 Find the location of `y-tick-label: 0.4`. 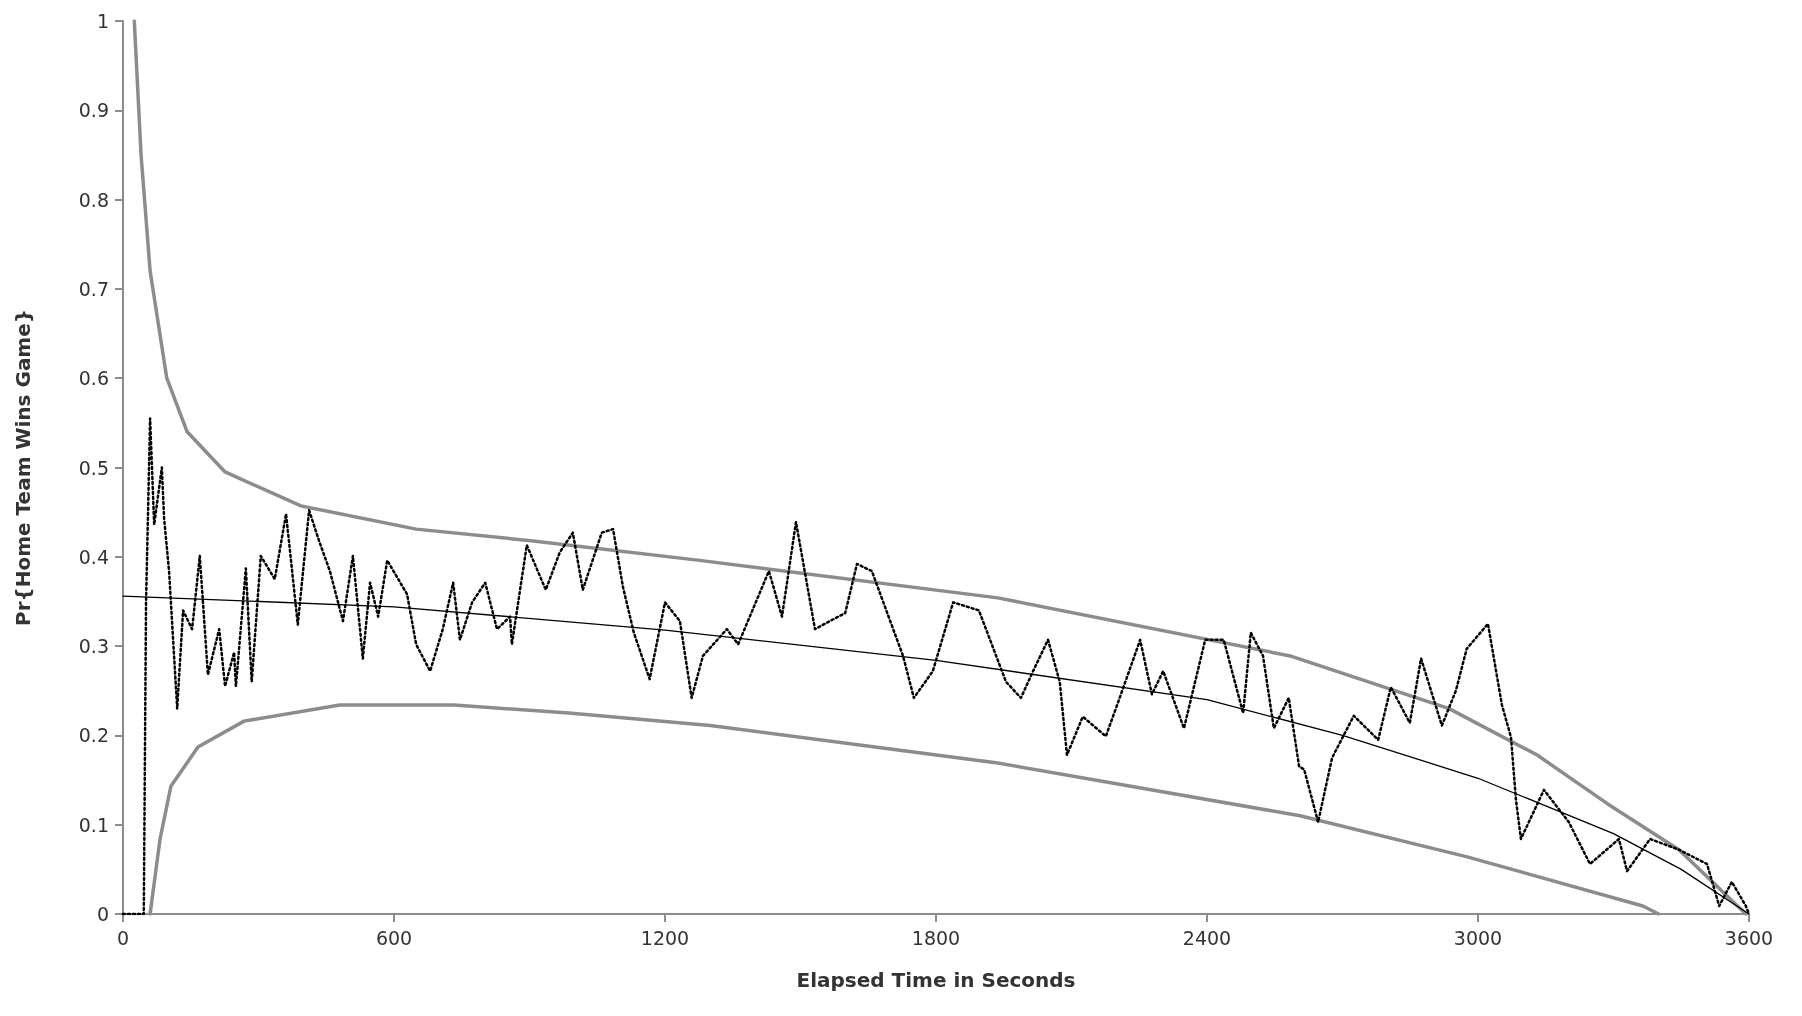

y-tick-label: 0.4 is located at coordinates (93, 556).